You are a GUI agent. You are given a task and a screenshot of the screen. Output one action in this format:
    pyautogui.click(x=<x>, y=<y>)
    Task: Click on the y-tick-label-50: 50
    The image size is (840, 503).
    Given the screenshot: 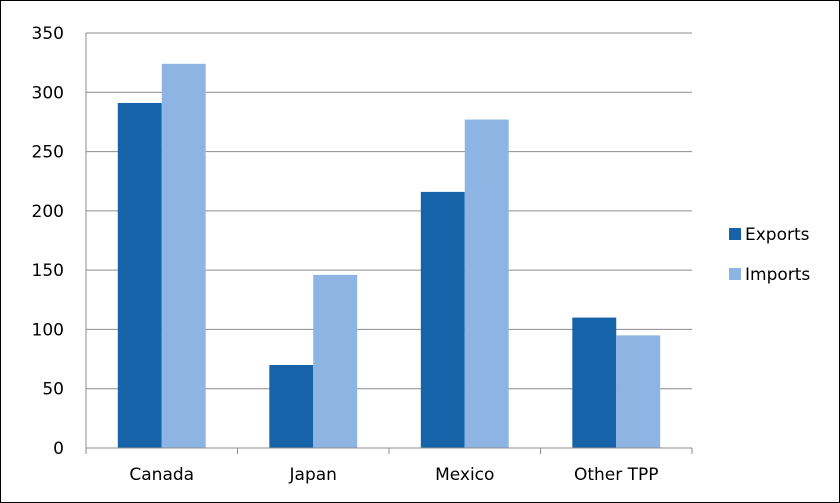 What is the action you would take?
    pyautogui.click(x=53, y=390)
    